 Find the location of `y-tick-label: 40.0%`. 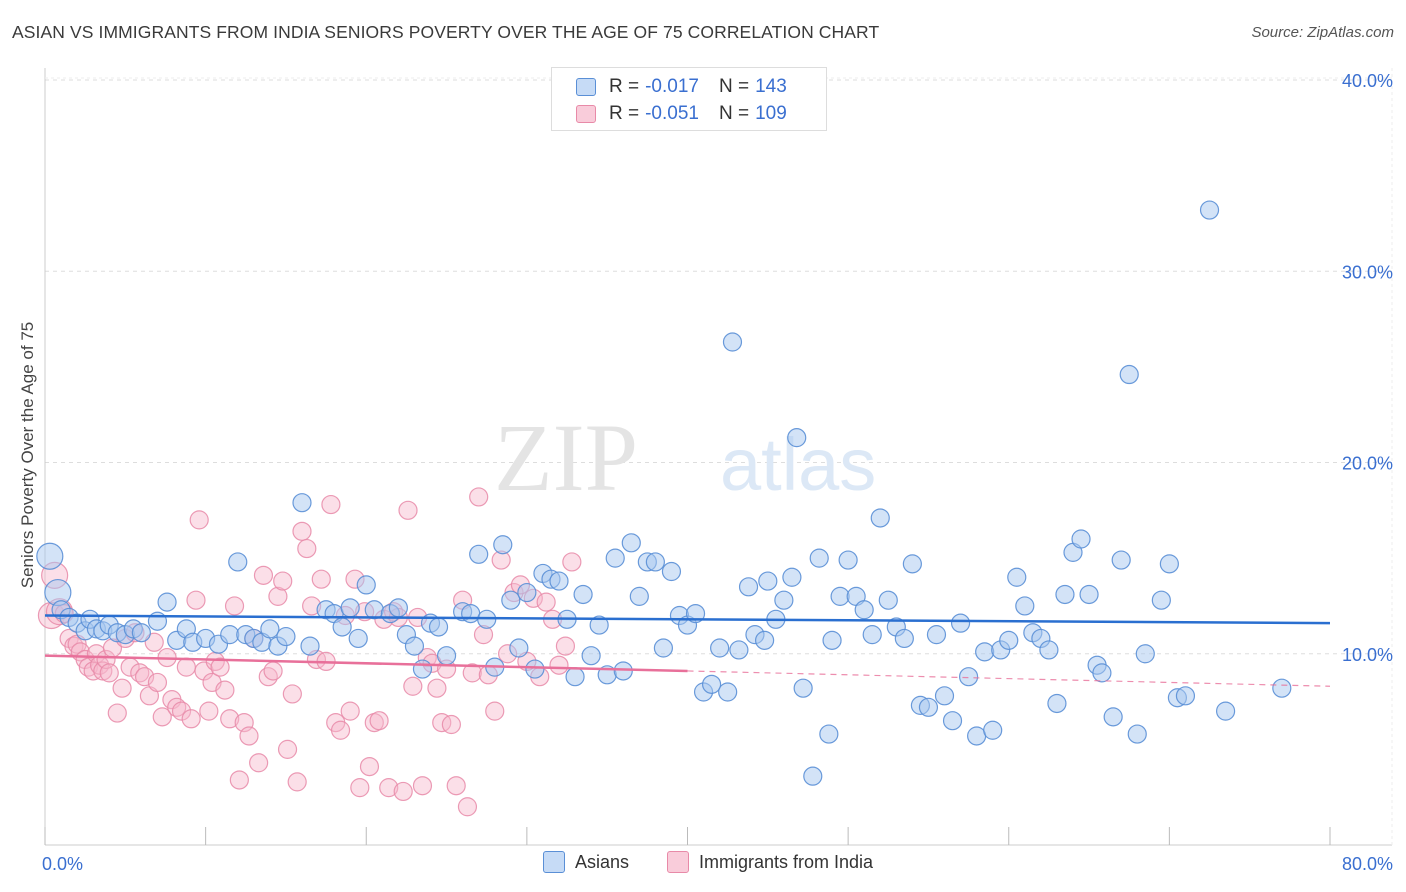

y-tick-label: 40.0% is located at coordinates (1367, 81).